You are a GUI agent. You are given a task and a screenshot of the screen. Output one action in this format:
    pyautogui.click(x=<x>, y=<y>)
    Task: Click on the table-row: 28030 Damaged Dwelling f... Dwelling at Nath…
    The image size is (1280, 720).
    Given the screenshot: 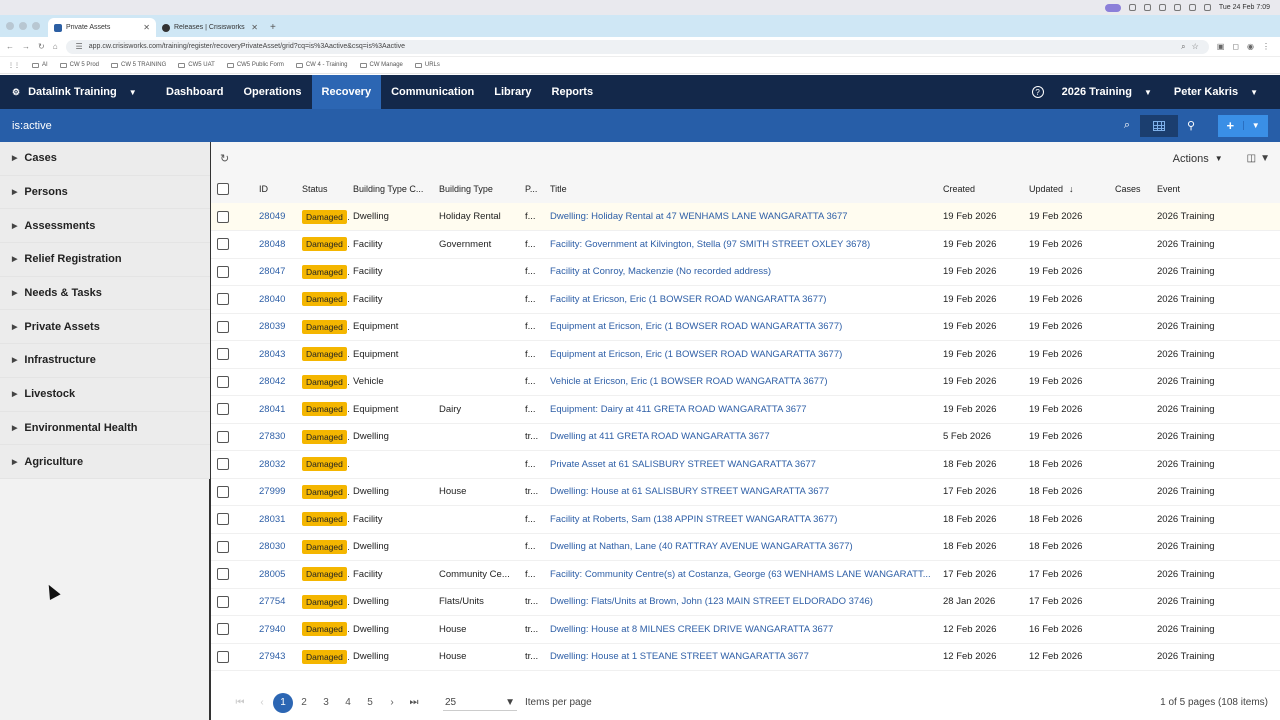 What is the action you would take?
    pyautogui.click(x=745, y=547)
    